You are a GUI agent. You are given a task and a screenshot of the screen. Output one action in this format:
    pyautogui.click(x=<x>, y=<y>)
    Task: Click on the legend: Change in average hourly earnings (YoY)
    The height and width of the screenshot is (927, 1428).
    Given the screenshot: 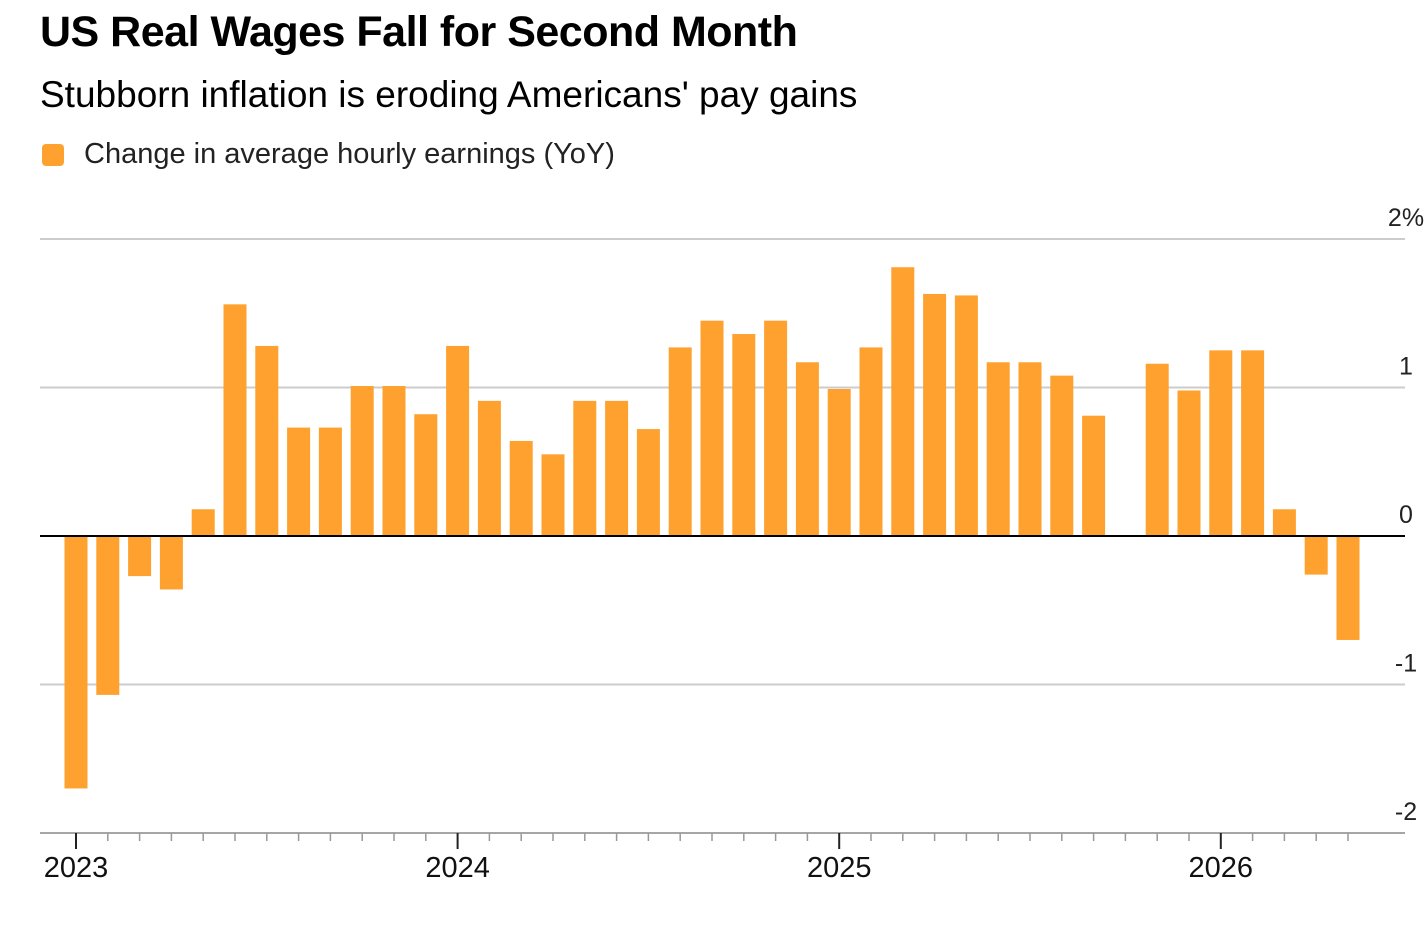 What is the action you would take?
    pyautogui.click(x=328, y=154)
    